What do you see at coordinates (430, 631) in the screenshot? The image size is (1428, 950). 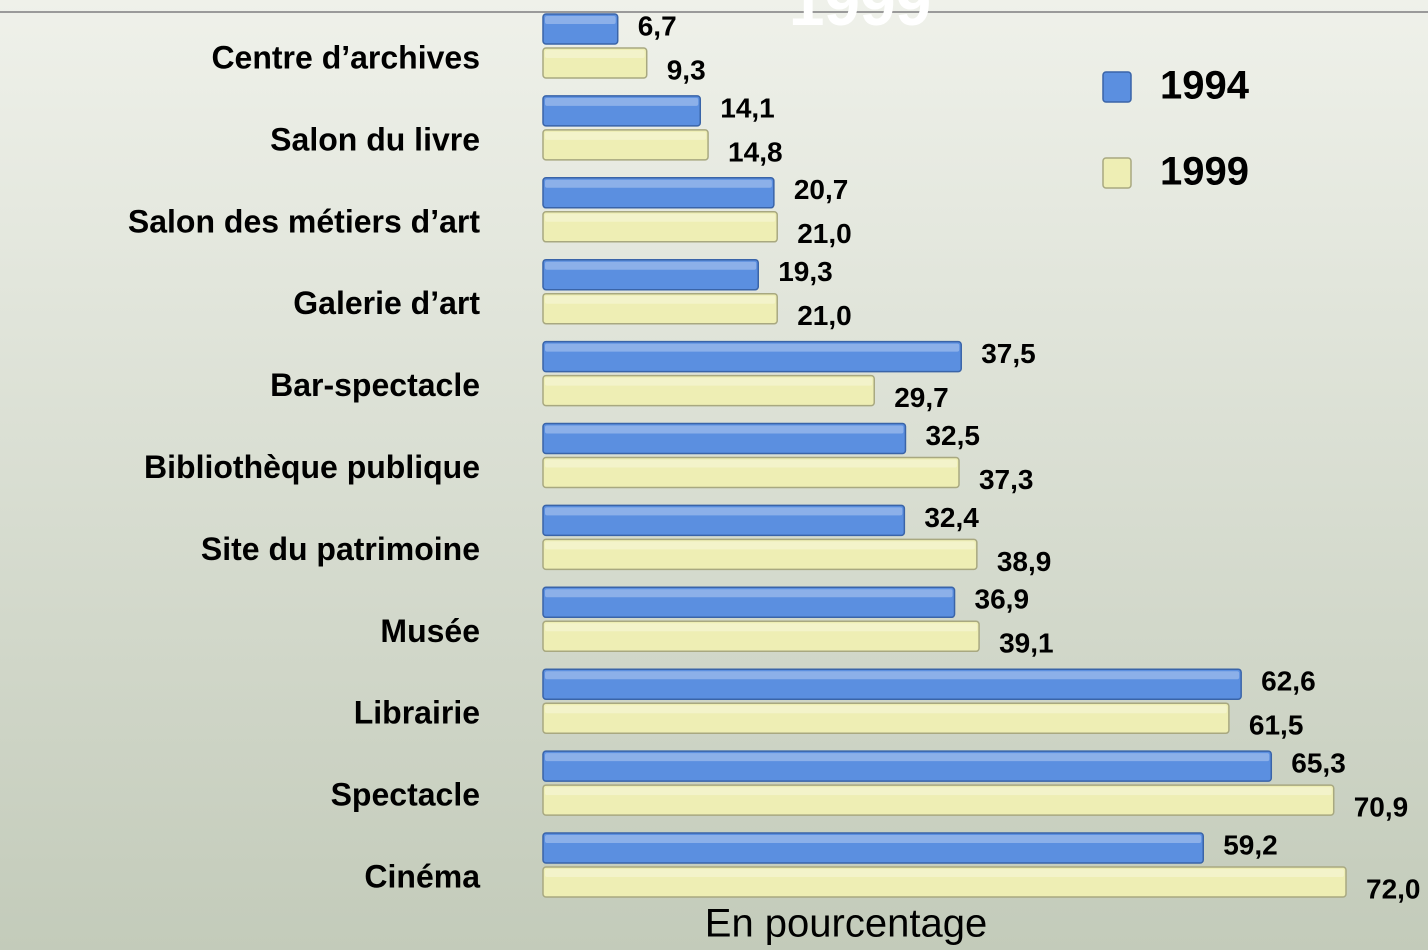 I see `category-label: Musée` at bounding box center [430, 631].